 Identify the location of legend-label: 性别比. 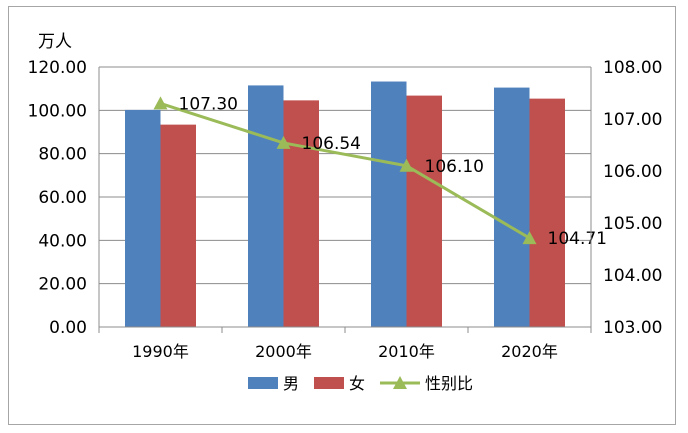
(449, 383).